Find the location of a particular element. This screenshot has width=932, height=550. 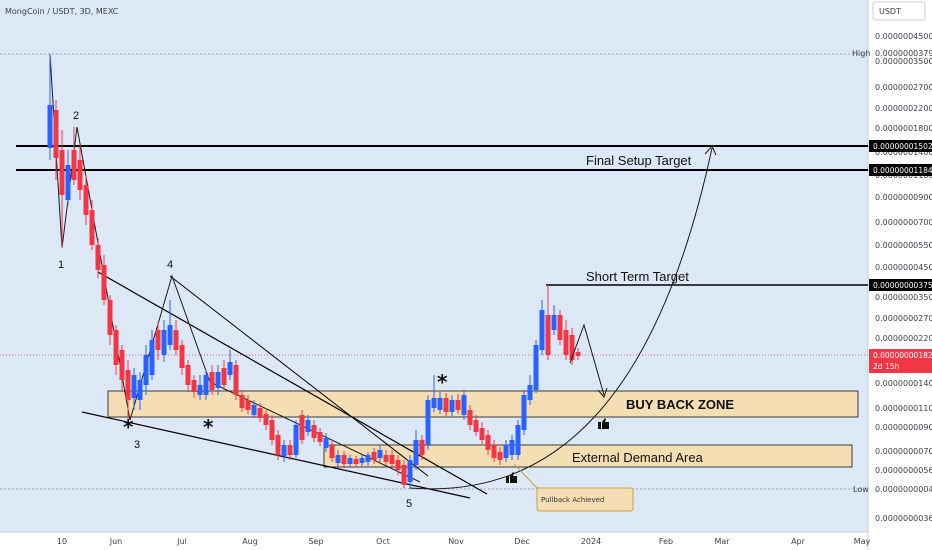

wave-2-label: 2 is located at coordinates (76, 116).